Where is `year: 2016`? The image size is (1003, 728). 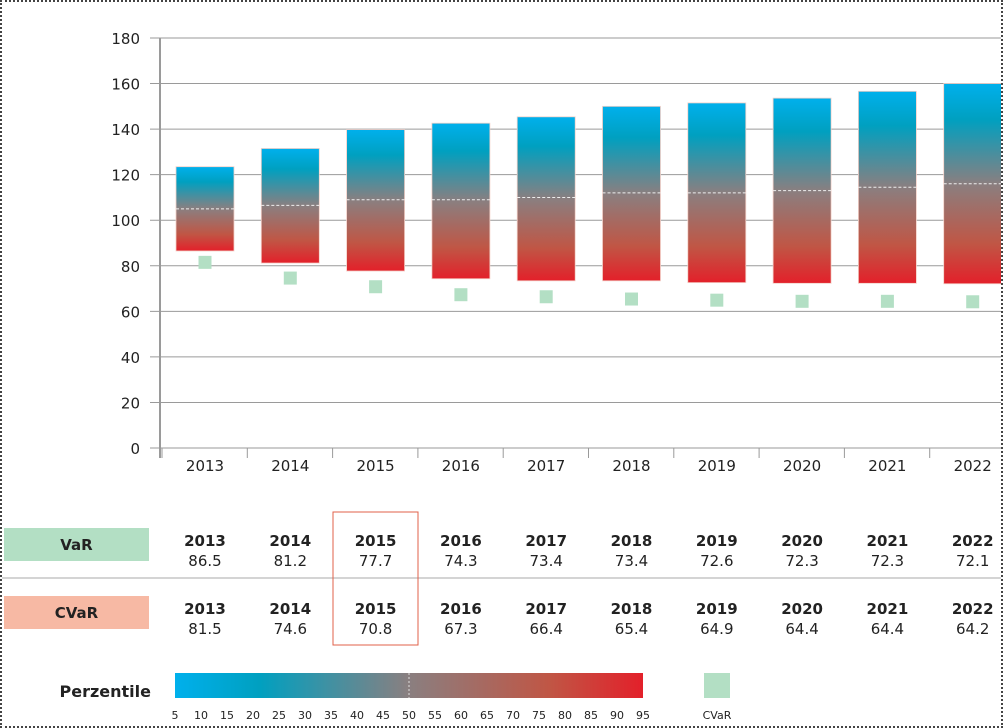 year: 2016 is located at coordinates (461, 609).